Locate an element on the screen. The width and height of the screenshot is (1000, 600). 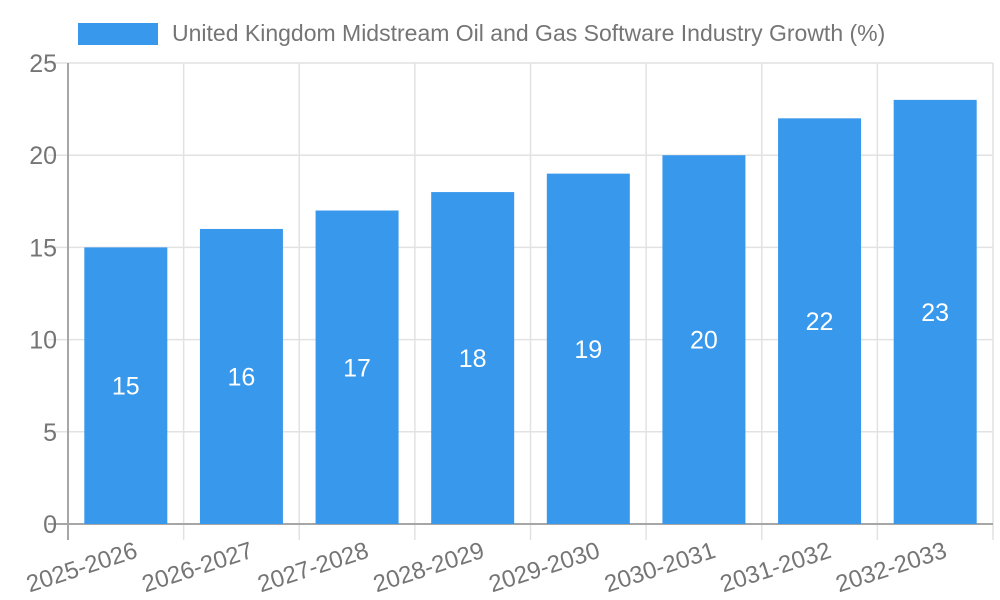
bar-value-label: 22 is located at coordinates (820, 322).